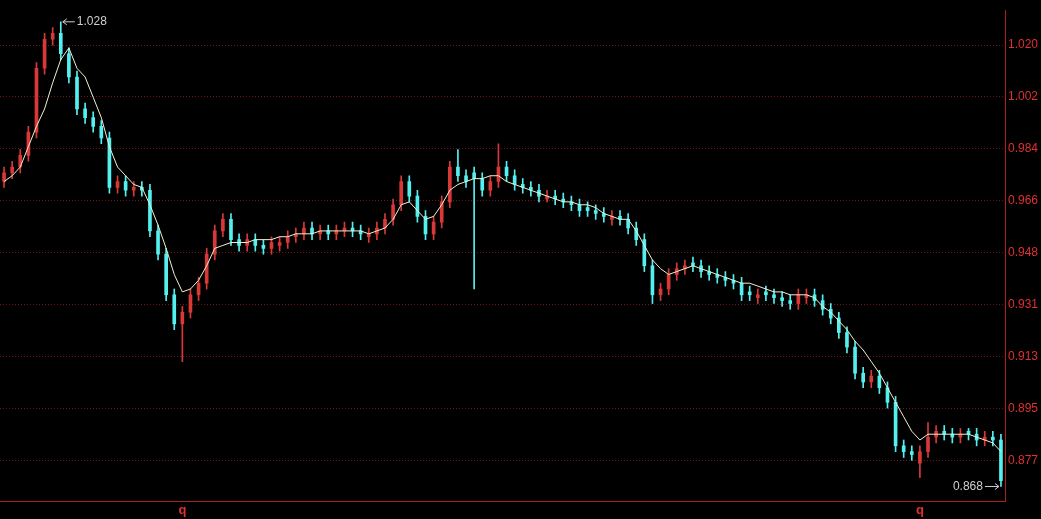 Image resolution: width=1041 pixels, height=519 pixels. I want to click on annotation: 0.868, so click(968, 485).